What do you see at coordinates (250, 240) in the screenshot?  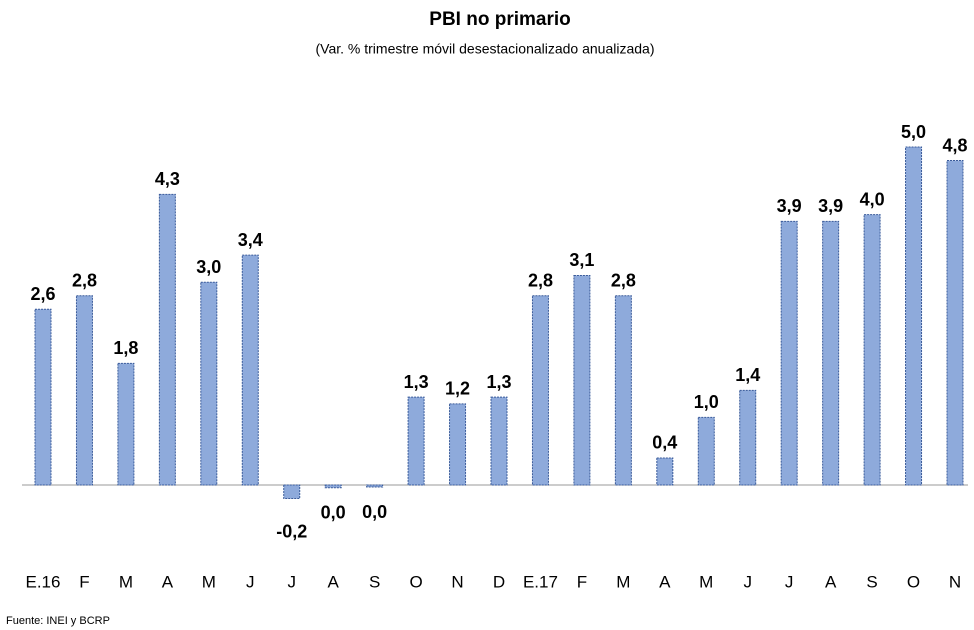 I see `value-label: 3,4` at bounding box center [250, 240].